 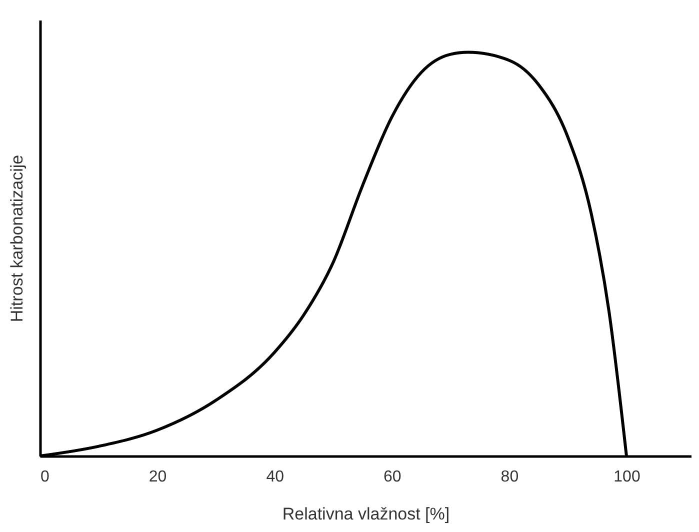 I want to click on x-tick-label: 40, so click(x=275, y=477).